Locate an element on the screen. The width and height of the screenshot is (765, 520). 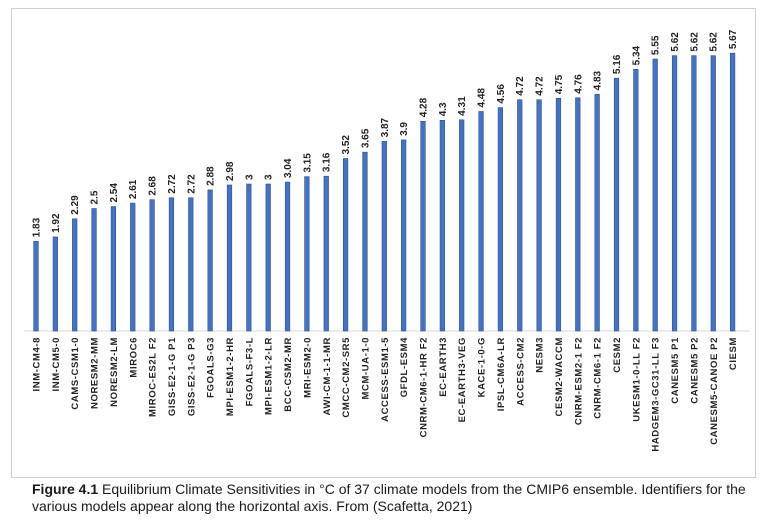
category-label: KACE-1-0-G is located at coordinates (482, 367).